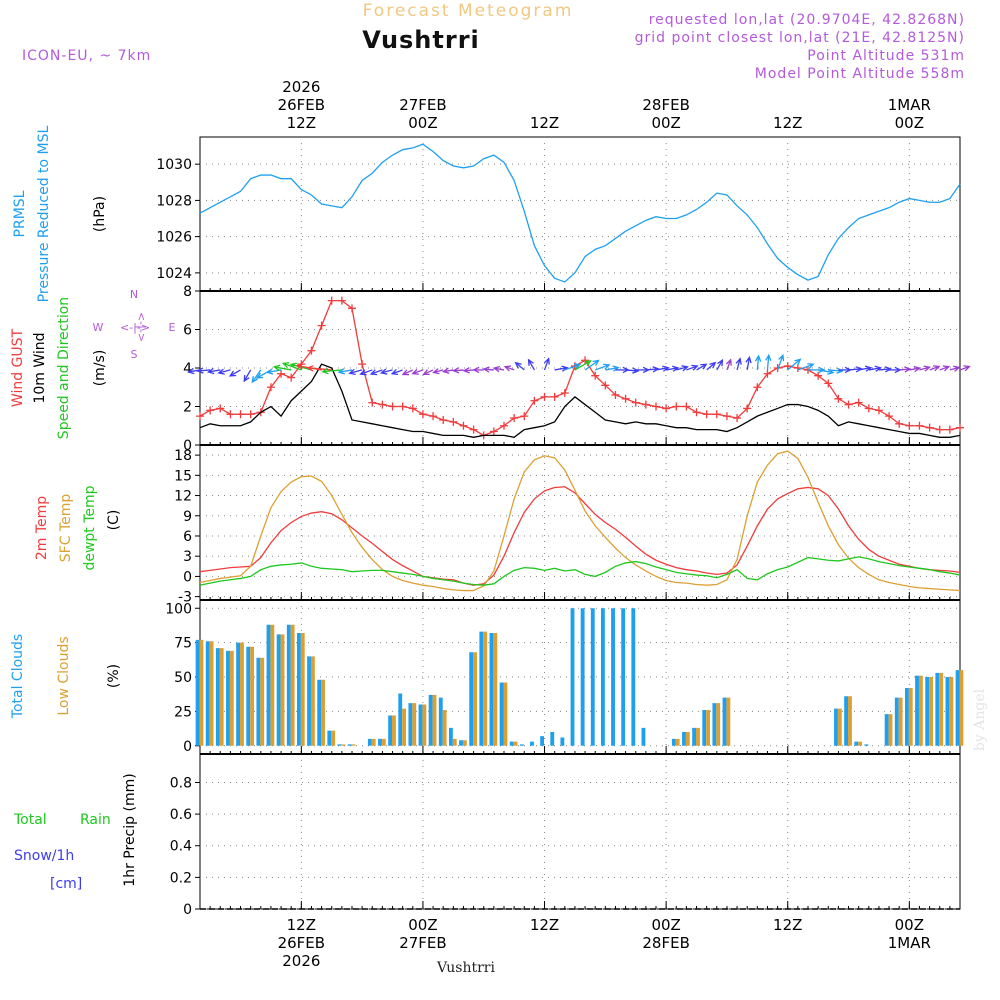  What do you see at coordinates (187, 408) in the screenshot?
I see `wind-ytick-label: 2` at bounding box center [187, 408].